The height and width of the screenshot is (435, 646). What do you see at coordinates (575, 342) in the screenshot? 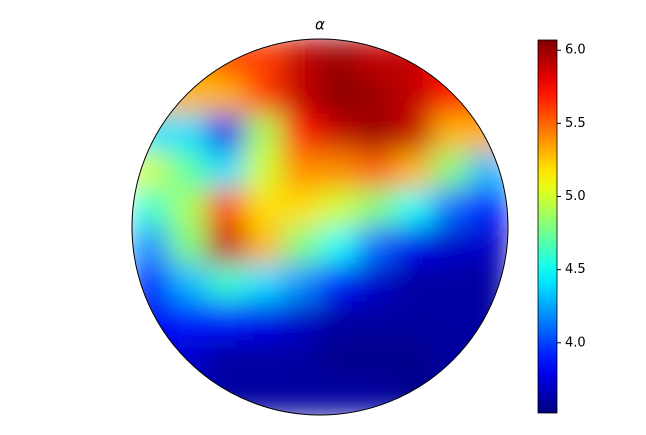
I see `colorbar-tick-label: 4.0` at bounding box center [575, 342].